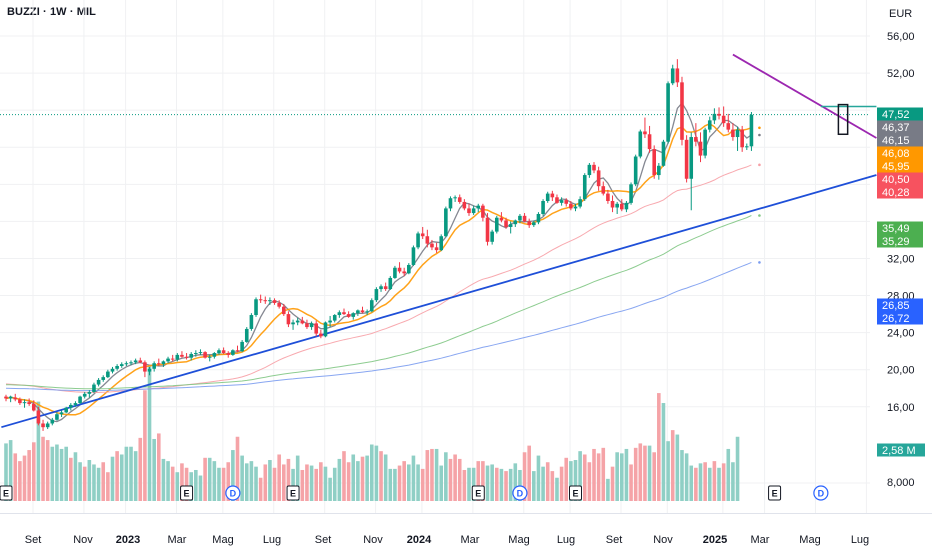 This screenshot has height=550, width=932. Describe the element at coordinates (566, 540) in the screenshot. I see `time-tick-label: Lug` at that location.